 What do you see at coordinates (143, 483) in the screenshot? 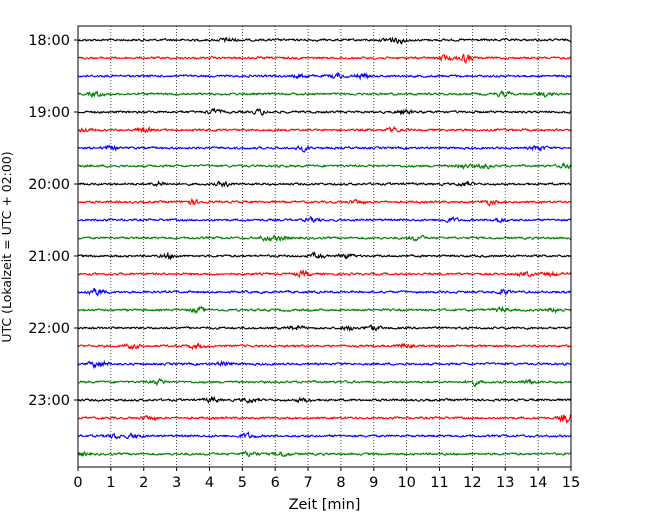
I see `x-tick-label: 2` at bounding box center [143, 483].